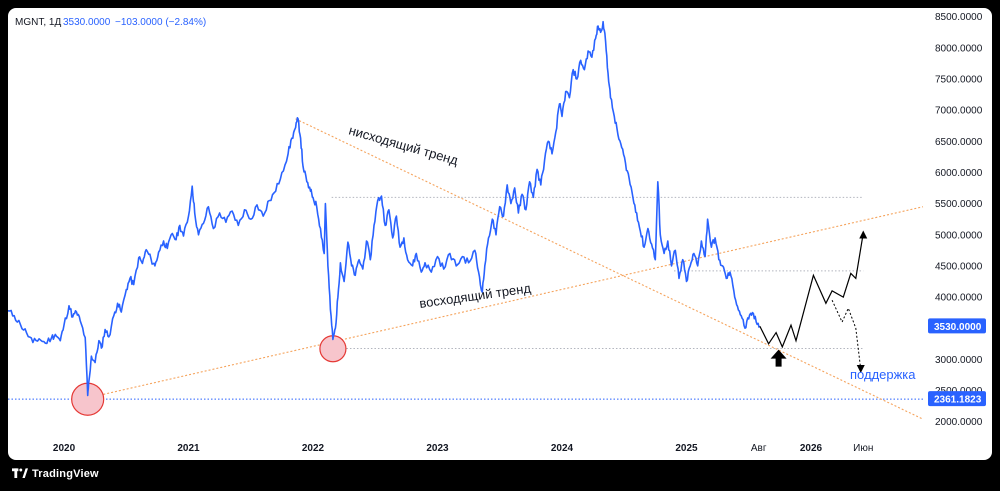 The height and width of the screenshot is (491, 1000). What do you see at coordinates (437, 448) in the screenshot?
I see `x-tick-label: 2023` at bounding box center [437, 448].